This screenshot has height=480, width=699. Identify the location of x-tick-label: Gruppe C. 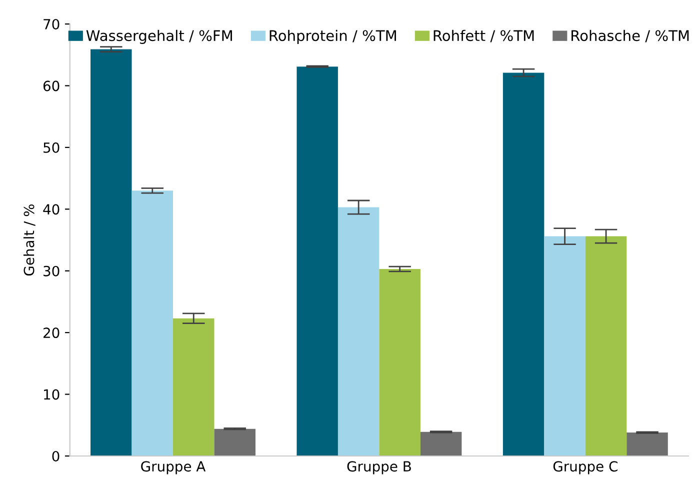
(585, 467).